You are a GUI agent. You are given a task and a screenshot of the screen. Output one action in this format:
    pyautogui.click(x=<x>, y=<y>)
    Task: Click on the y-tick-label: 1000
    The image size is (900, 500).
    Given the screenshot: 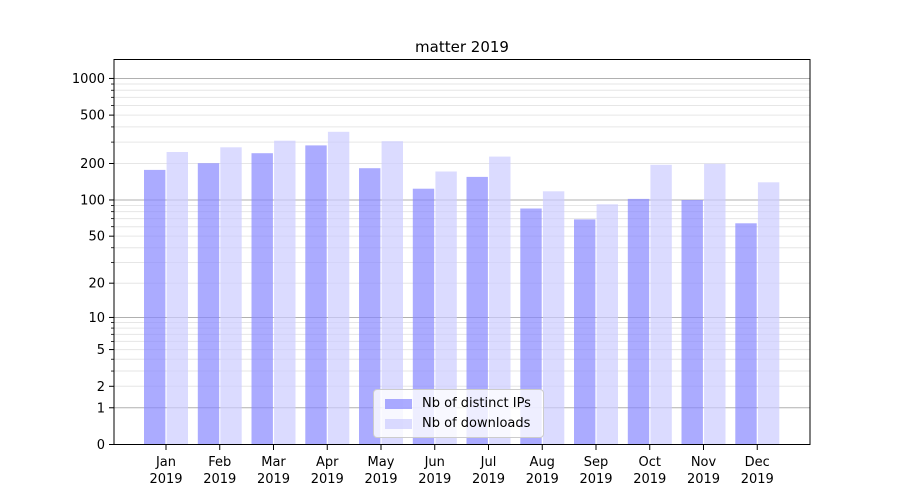 What is the action you would take?
    pyautogui.click(x=88, y=79)
    